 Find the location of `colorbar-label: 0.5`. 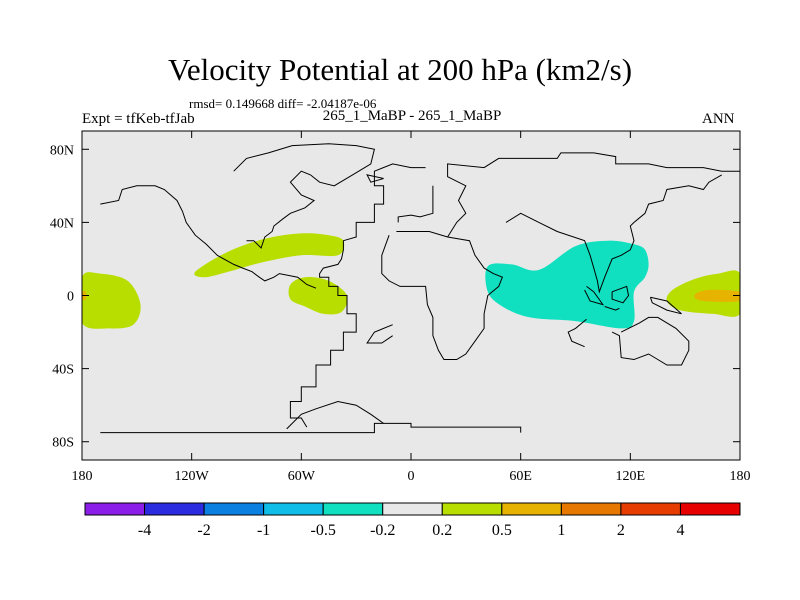

colorbar-label: 0.5 is located at coordinates (502, 530).